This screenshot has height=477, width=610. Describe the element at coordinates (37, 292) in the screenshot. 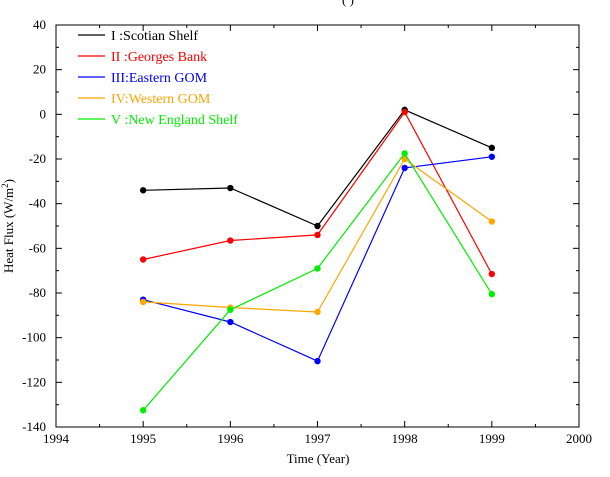

I see `y-tick-label: -80` at that location.